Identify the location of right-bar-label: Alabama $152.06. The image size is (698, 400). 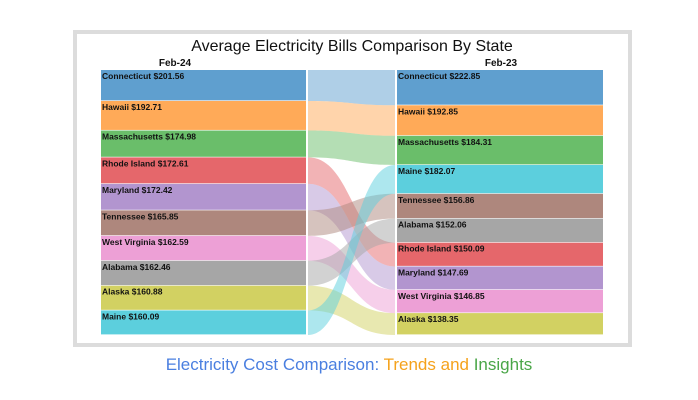
(432, 225).